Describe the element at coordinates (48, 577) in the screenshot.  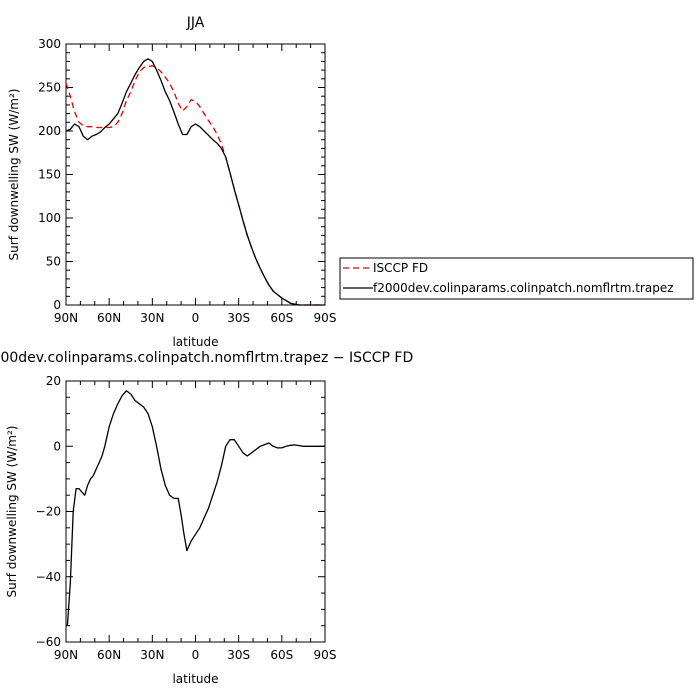
I see `bottom-y-tick-label: −40` at that location.